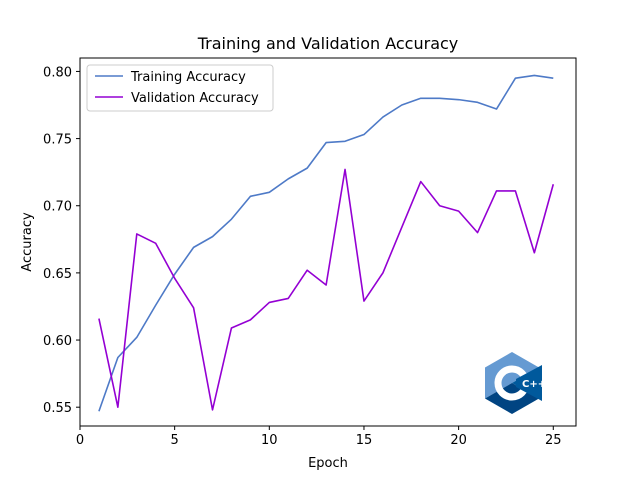  I want to click on y-tick-label: 0.75, so click(57, 140).